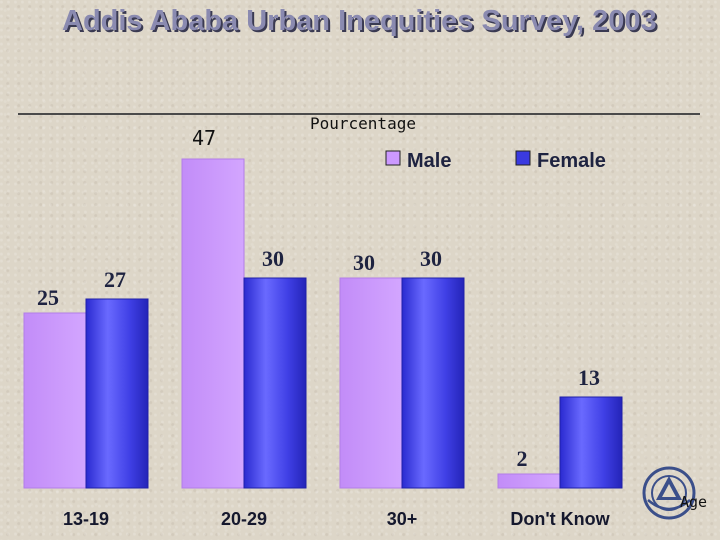 This screenshot has width=720, height=540. I want to click on category-label-30: 30+, so click(402, 519).